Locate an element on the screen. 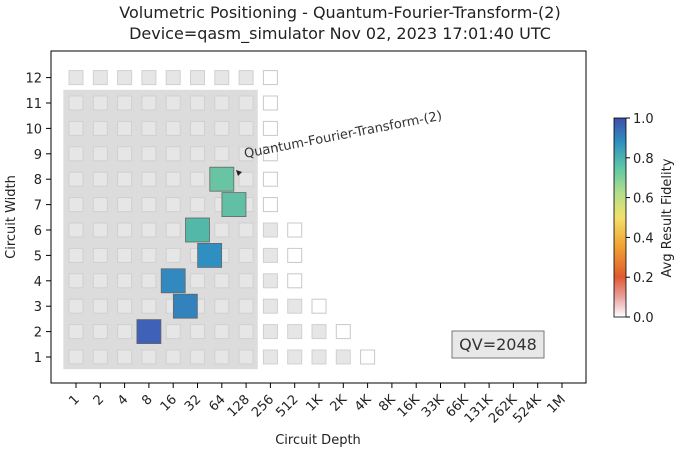 The height and width of the screenshot is (451, 680). x-tick-label: 2K is located at coordinates (339, 403).